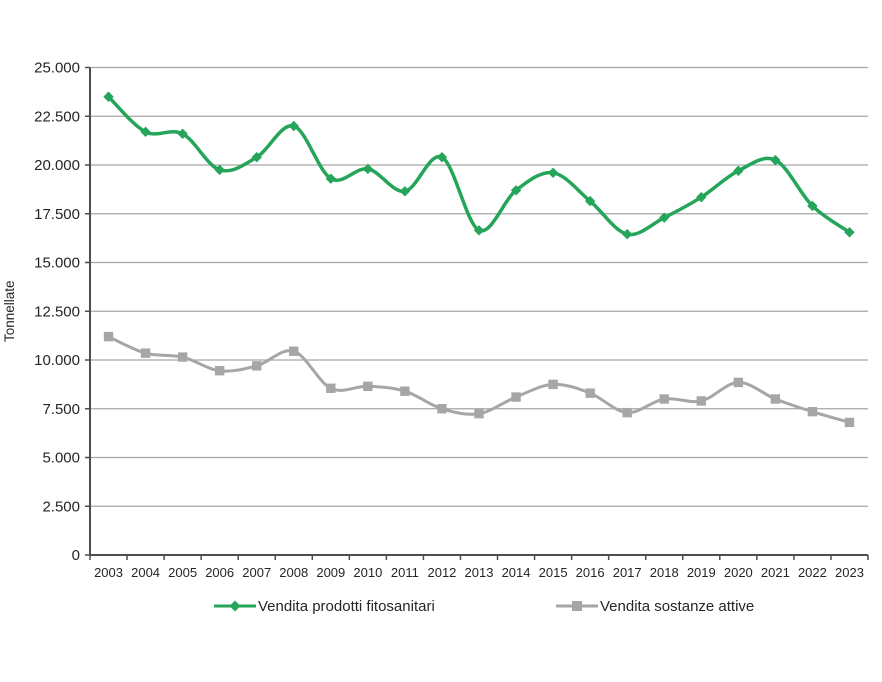 This screenshot has height=682, width=882. What do you see at coordinates (76, 555) in the screenshot?
I see `y-tick-label: 0` at bounding box center [76, 555].